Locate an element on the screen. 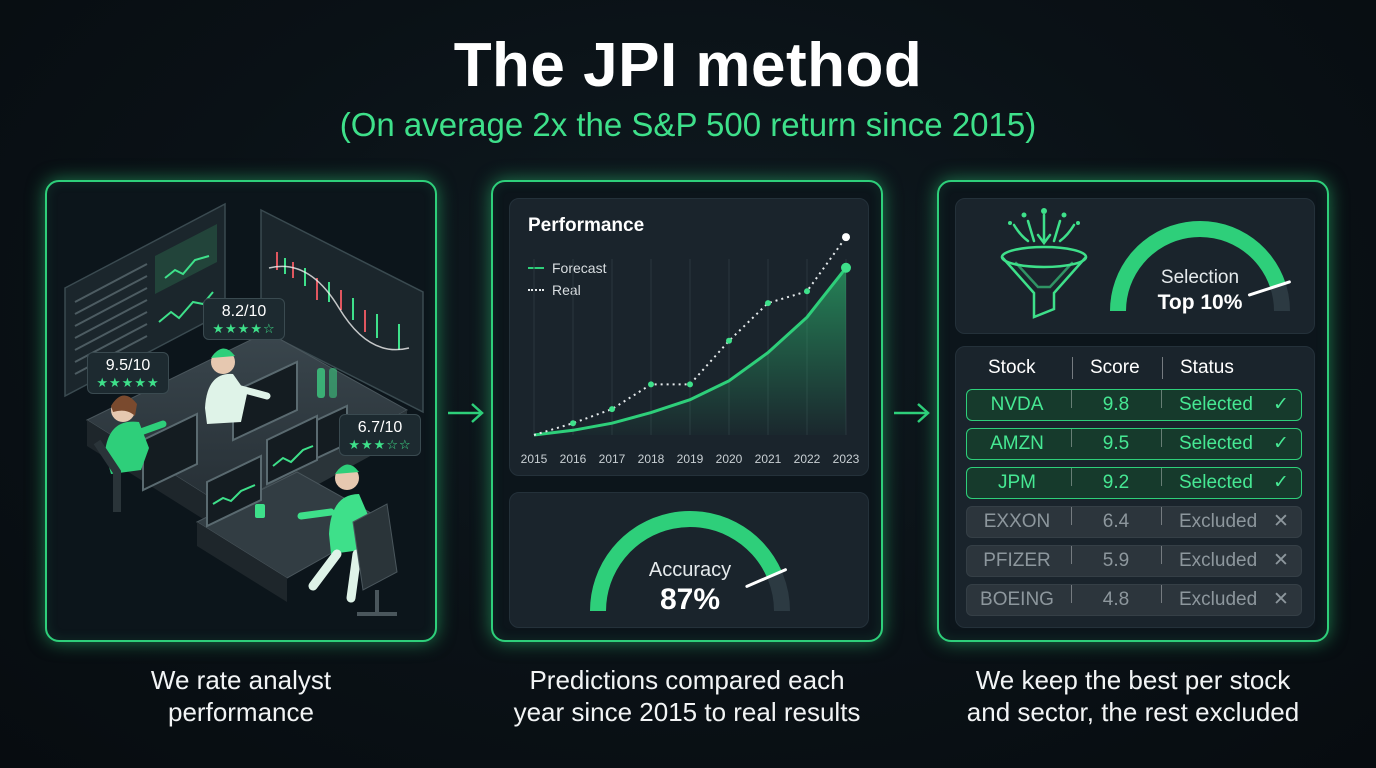 The image size is (1376, 768). x-tick-label: 2021 is located at coordinates (768, 459).